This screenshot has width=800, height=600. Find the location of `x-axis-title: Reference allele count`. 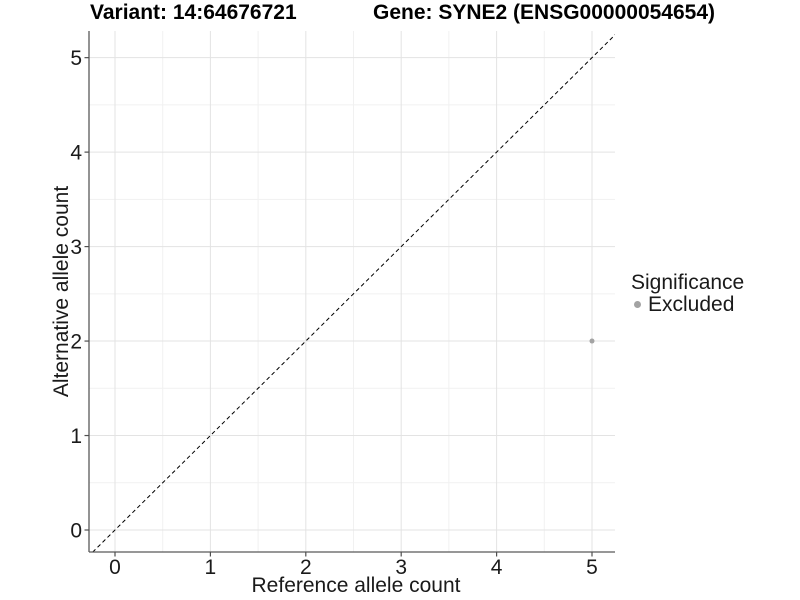

x-axis-title: Reference allele count is located at coordinates (356, 585).